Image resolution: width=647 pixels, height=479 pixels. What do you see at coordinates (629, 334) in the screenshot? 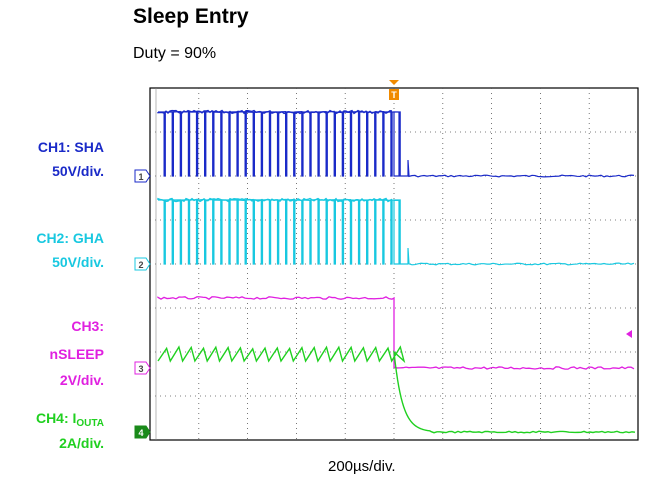
I see `ch3-level-arrow-icon` at bounding box center [629, 334].